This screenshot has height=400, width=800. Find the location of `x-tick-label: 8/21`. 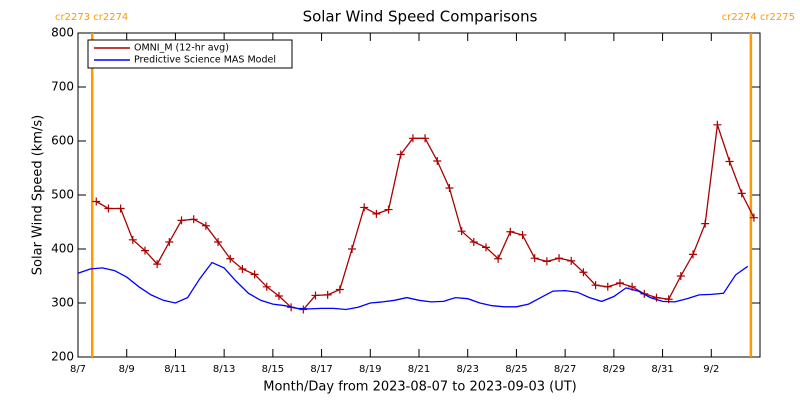

x-tick-label: 8/21 is located at coordinates (419, 369).